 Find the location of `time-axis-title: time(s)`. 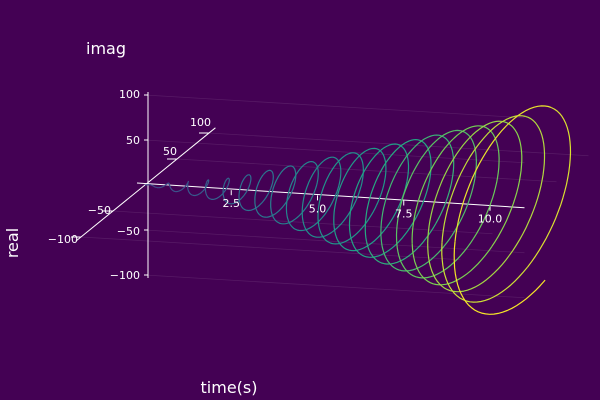

time-axis-title: time(s) is located at coordinates (229, 387).